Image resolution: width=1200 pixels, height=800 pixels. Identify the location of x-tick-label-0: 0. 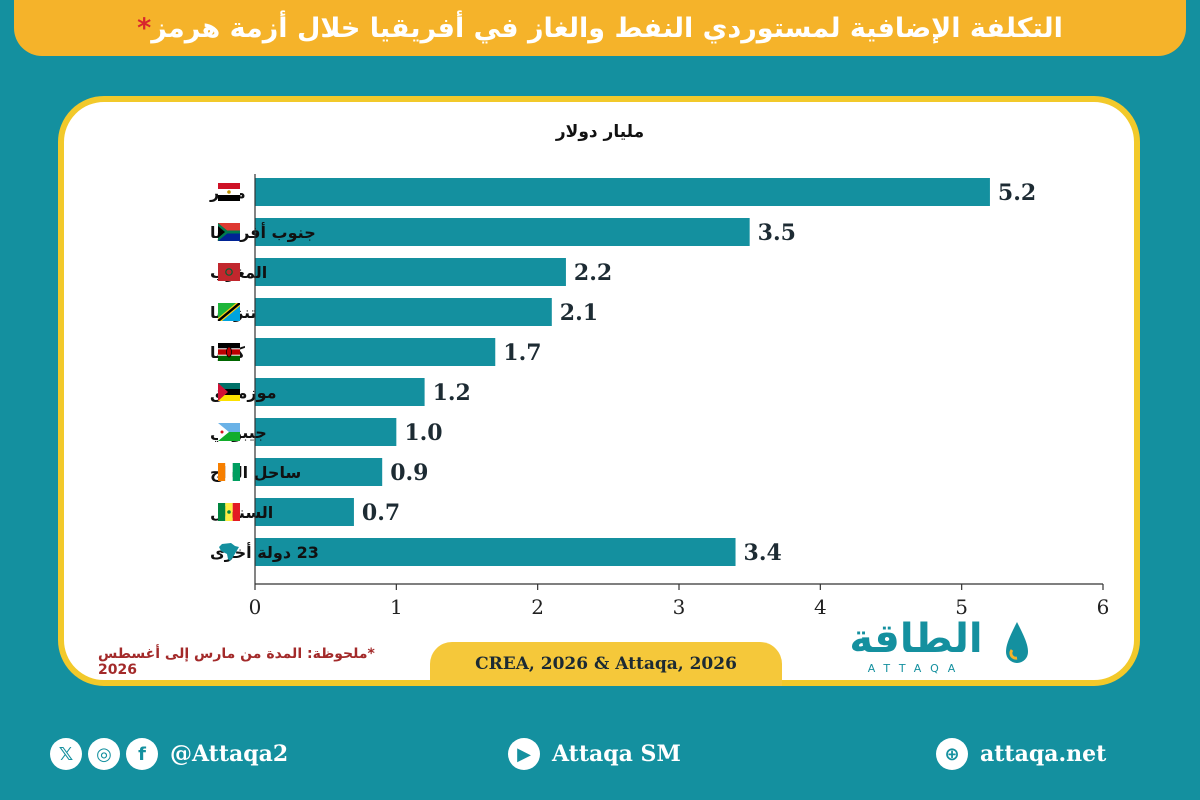
(255, 607).